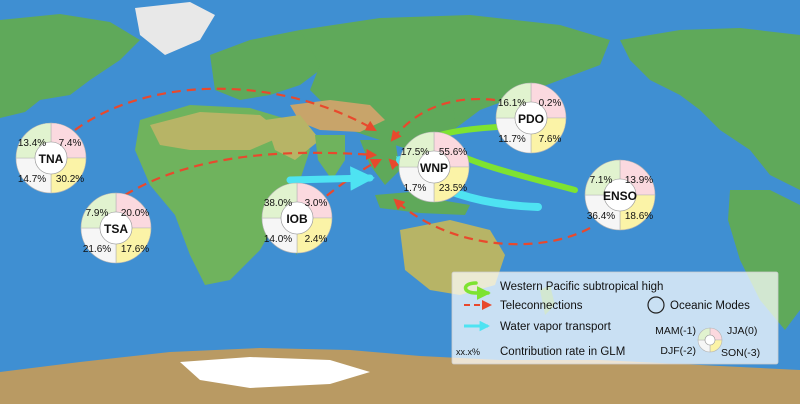  Describe the element at coordinates (217, 131) in the screenshot. I see `sahara-region` at that location.